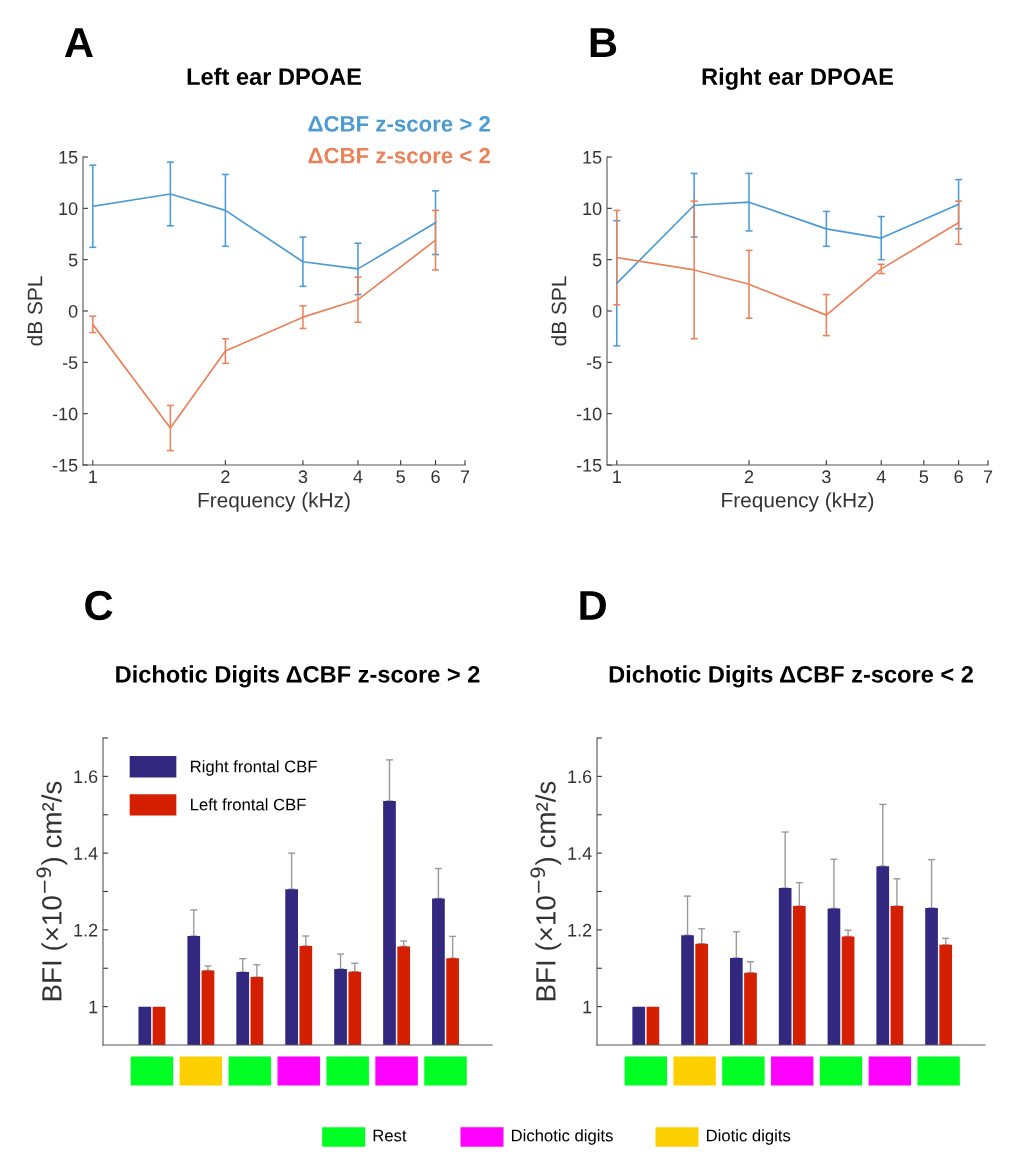 This screenshot has height=1152, width=1018. What do you see at coordinates (99, 605) in the screenshot?
I see `text: C` at bounding box center [99, 605].